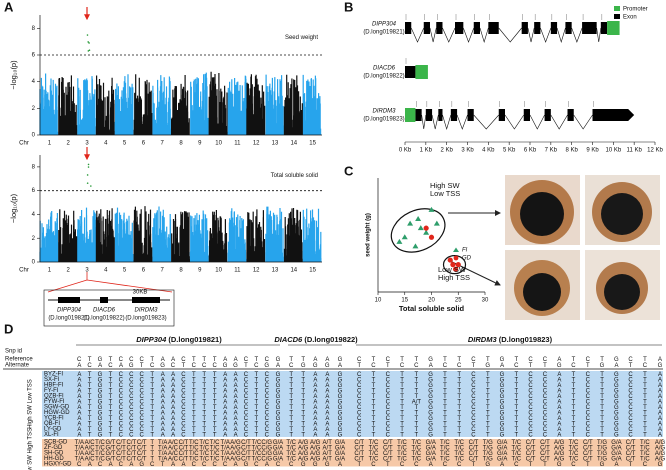 Image resolution: width=666 pixels, height=470 pixels. What do you see at coordinates (384, 69) in the screenshot?
I see `gene-name: DIACD6` at bounding box center [384, 69].